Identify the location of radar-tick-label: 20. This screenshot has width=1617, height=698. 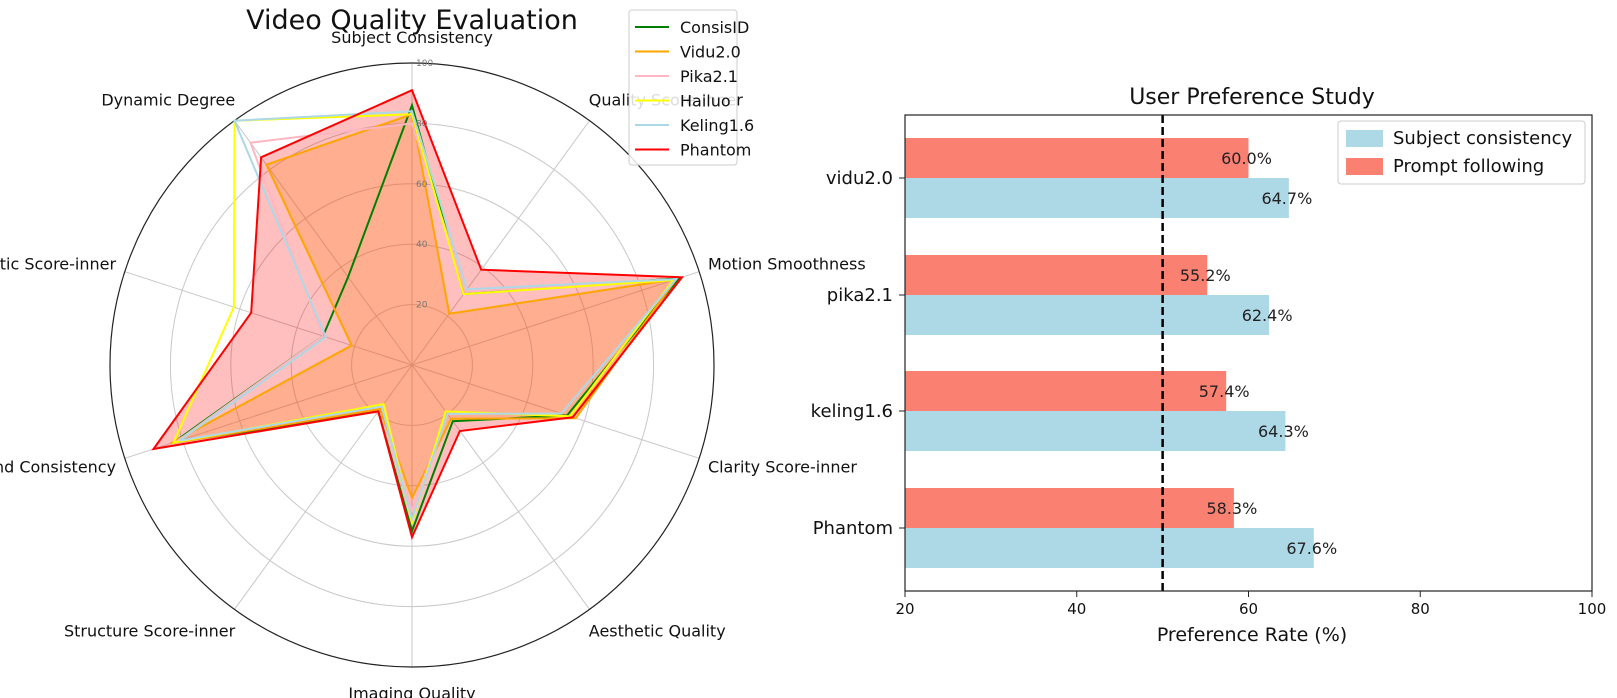
(422, 306).